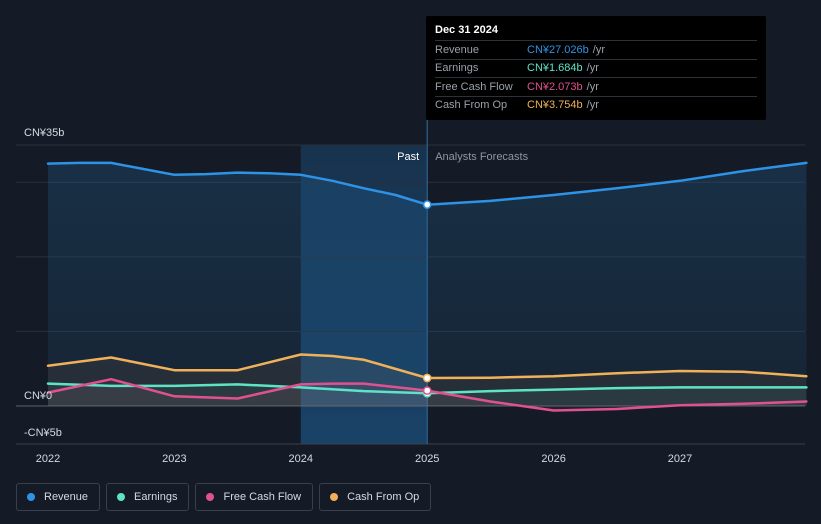 The height and width of the screenshot is (524, 821). What do you see at coordinates (156, 497) in the screenshot?
I see `legend-label: Earnings` at bounding box center [156, 497].